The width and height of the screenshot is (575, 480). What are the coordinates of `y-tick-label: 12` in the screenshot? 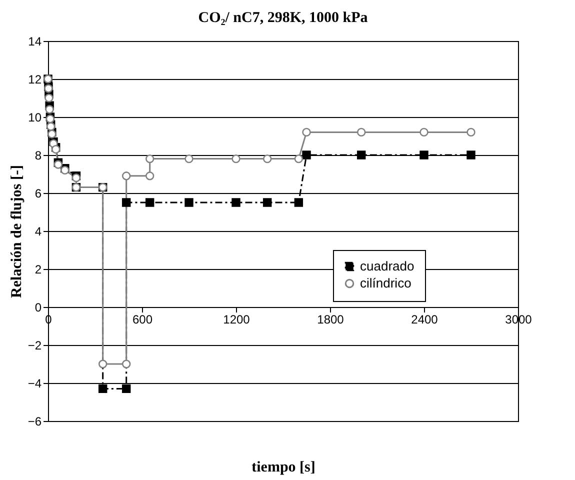 It's located at (35, 79).